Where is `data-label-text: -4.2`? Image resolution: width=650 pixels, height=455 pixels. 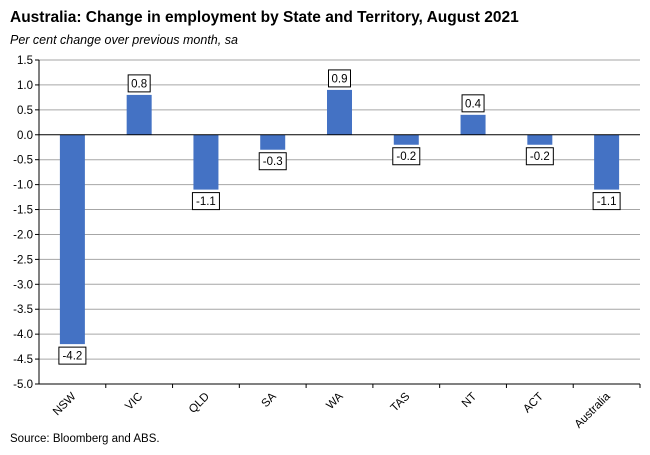
data-label-text: -4.2 is located at coordinates (72, 357).